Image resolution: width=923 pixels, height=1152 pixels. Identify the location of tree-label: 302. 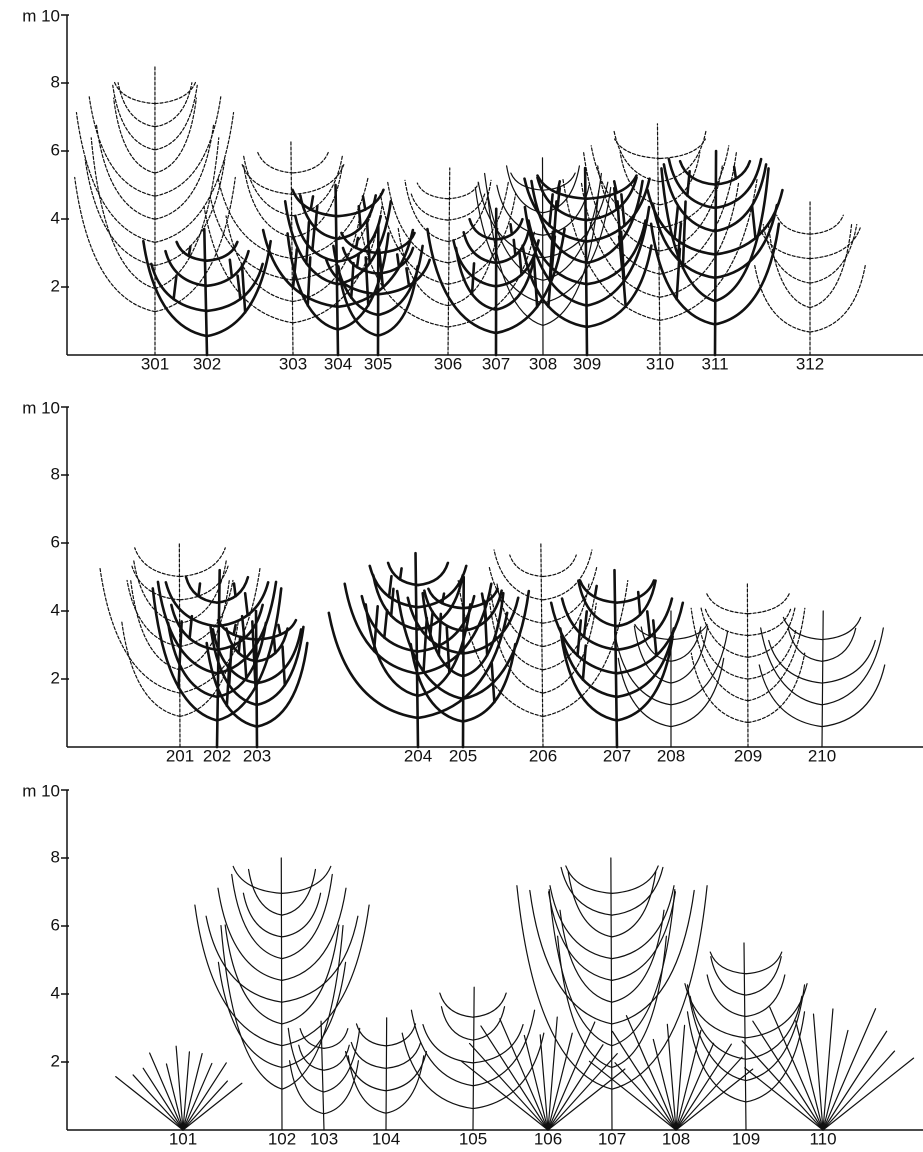
(207, 363).